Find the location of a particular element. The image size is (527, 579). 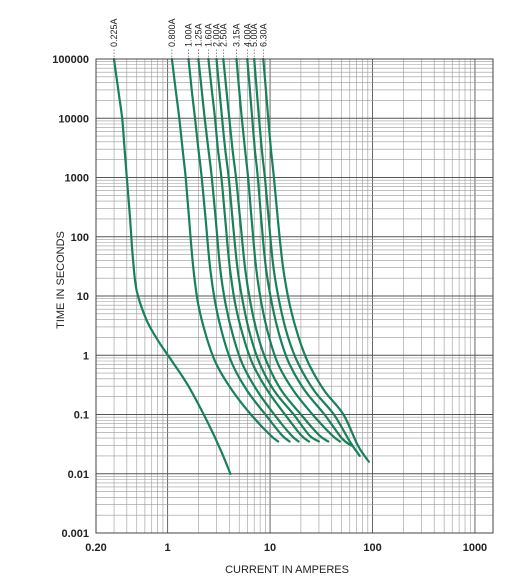

curve-0-800a is located at coordinates (225, 250).